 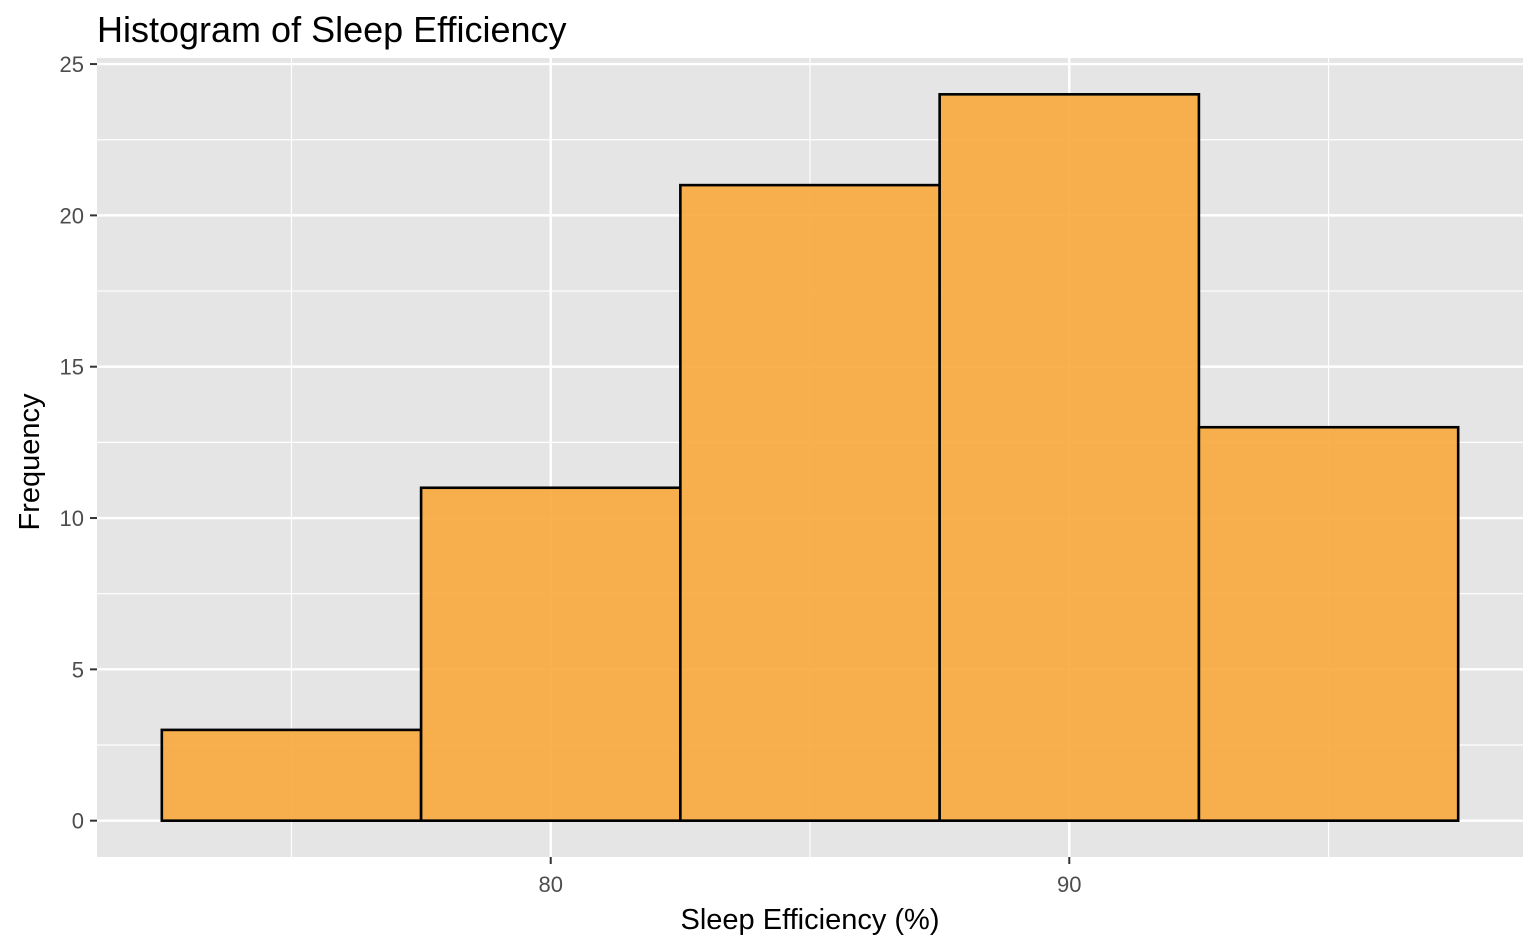 What do you see at coordinates (78, 669) in the screenshot?
I see `y-tick-label: 5` at bounding box center [78, 669].